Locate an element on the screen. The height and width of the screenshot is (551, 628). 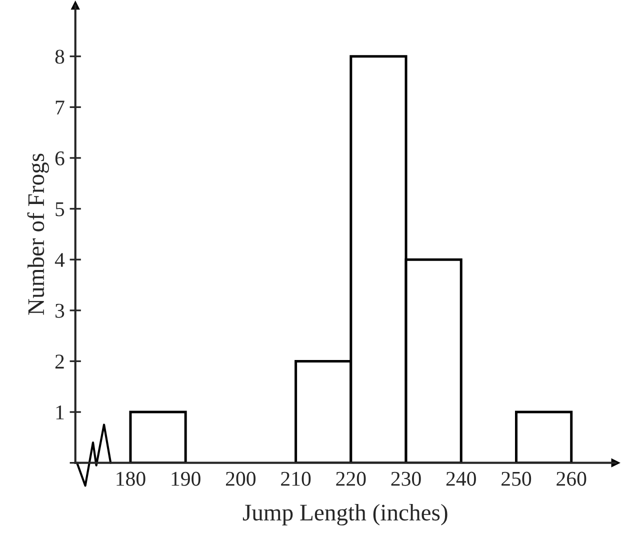
y-tick-label: 1 is located at coordinates (60, 413).